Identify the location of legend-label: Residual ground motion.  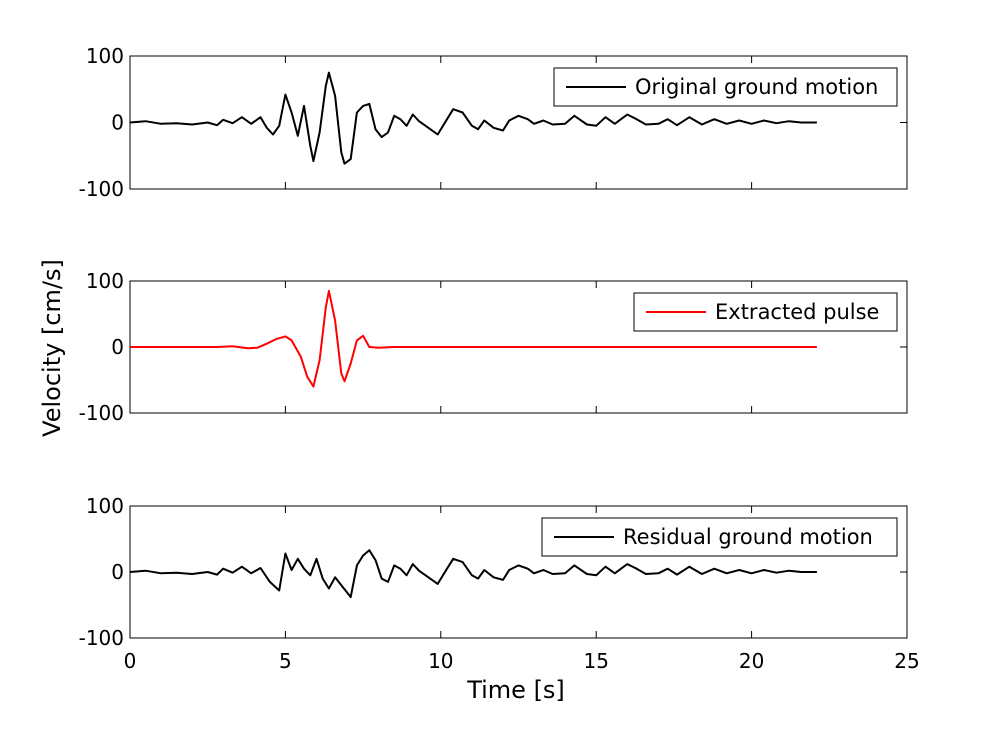
(748, 537).